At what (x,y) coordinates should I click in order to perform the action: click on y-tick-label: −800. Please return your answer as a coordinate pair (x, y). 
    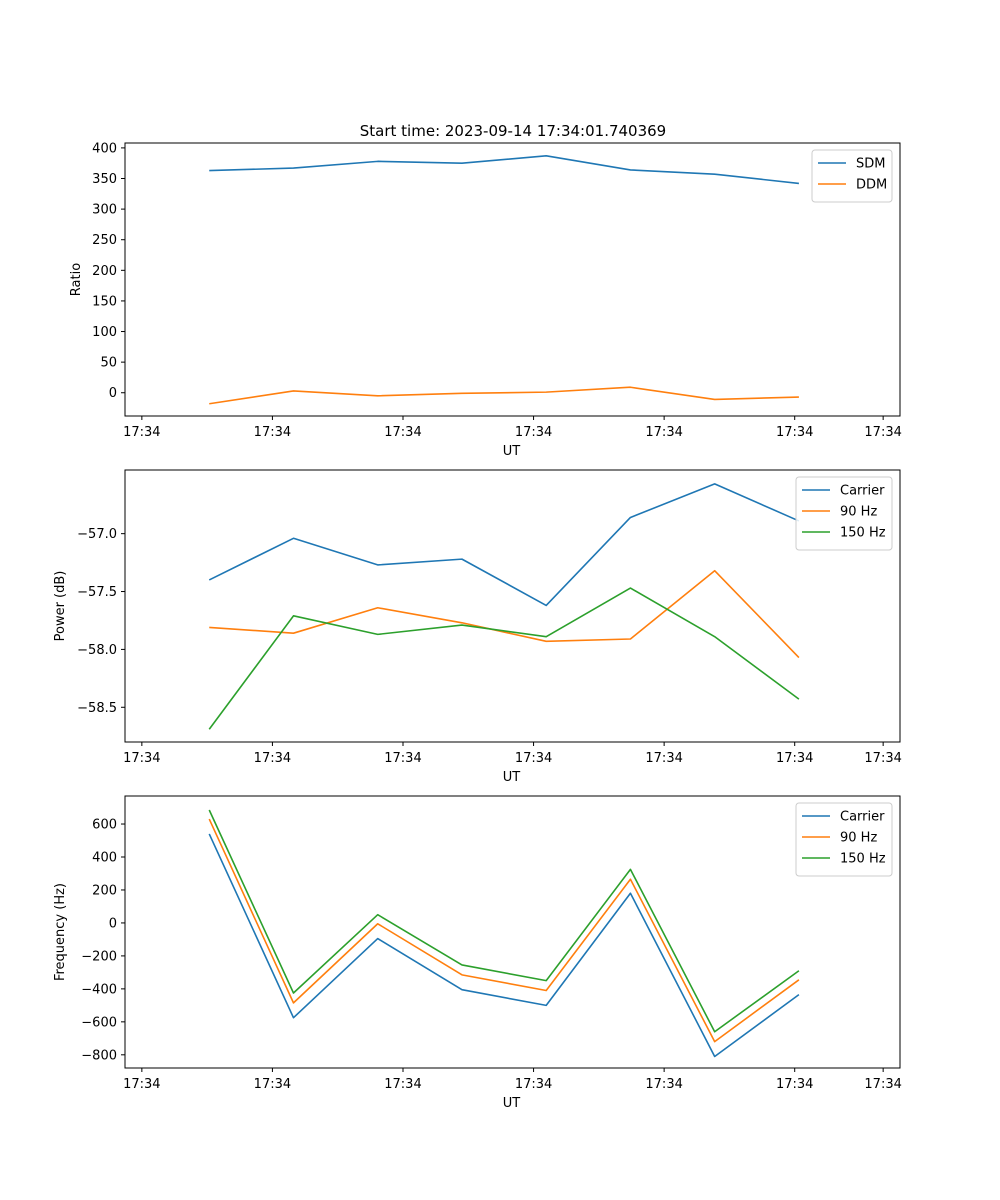
    Looking at the image, I should click on (99, 1055).